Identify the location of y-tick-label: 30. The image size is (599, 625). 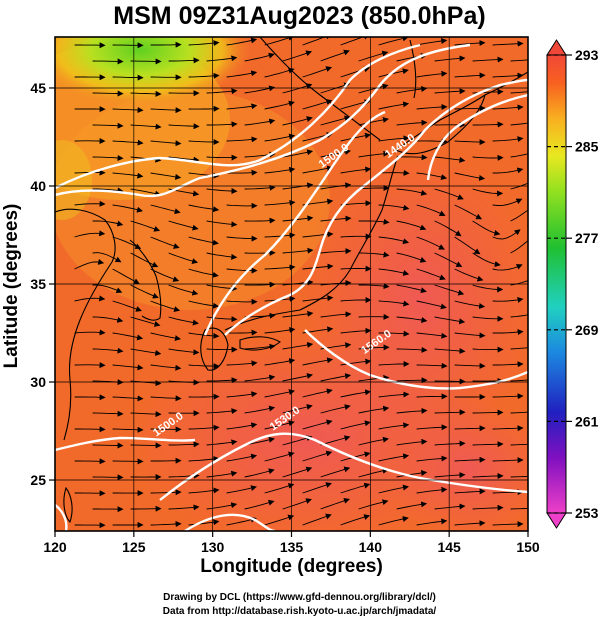
(38, 382).